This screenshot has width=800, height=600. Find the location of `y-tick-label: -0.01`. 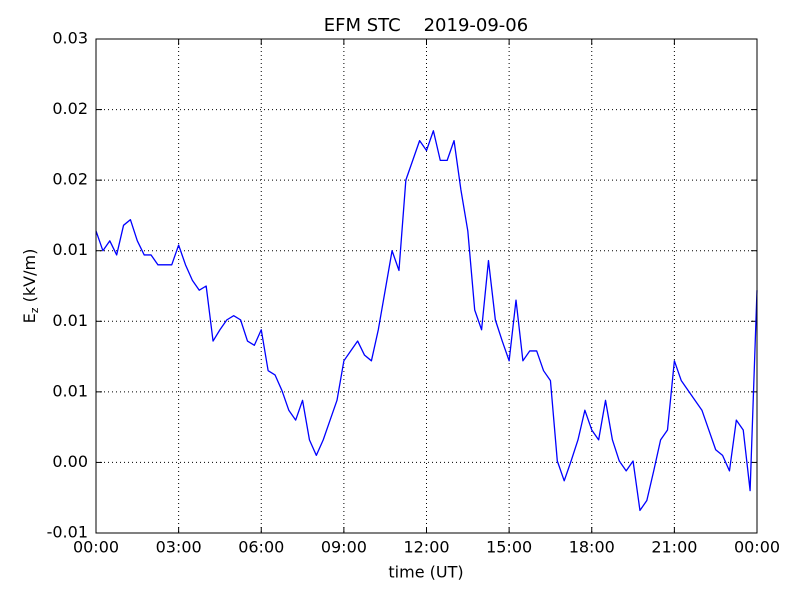

y-tick-label: -0.01 is located at coordinates (67, 532).